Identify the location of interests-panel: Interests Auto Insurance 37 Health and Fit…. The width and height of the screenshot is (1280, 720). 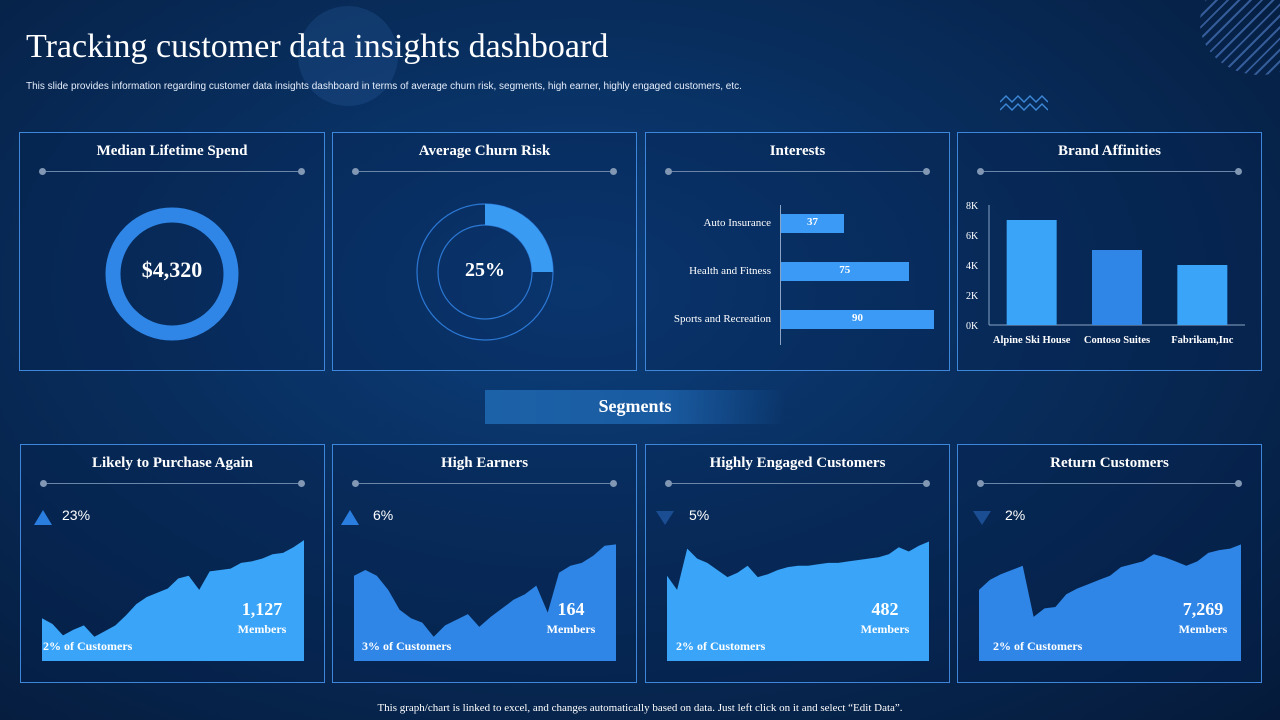
(797, 251).